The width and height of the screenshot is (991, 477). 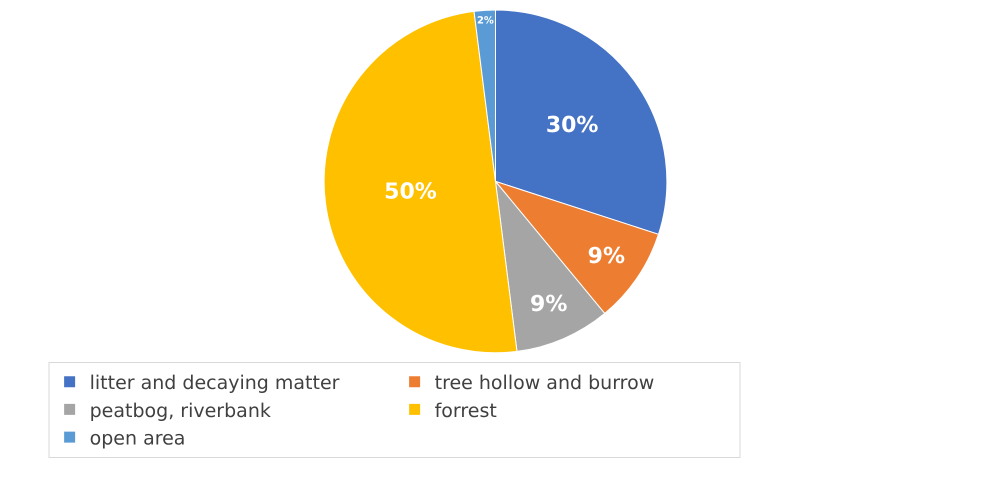 I want to click on legend-label: tree hollow and burrow, so click(x=544, y=383).